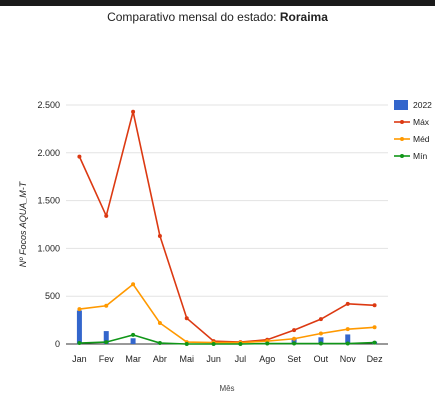 The image size is (435, 394). What do you see at coordinates (294, 359) in the screenshot?
I see `x-tick-label: Set` at bounding box center [294, 359].